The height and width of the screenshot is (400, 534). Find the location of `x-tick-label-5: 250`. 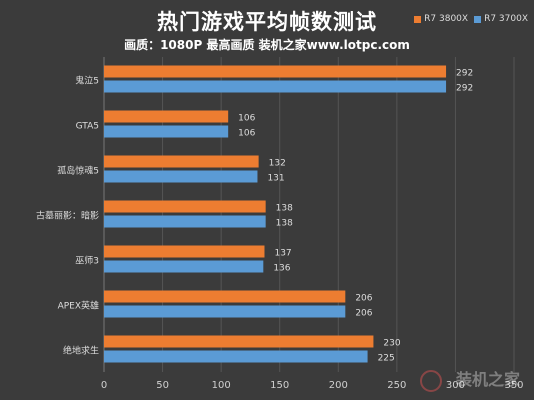

x-tick-label-5: 250 is located at coordinates (396, 385).